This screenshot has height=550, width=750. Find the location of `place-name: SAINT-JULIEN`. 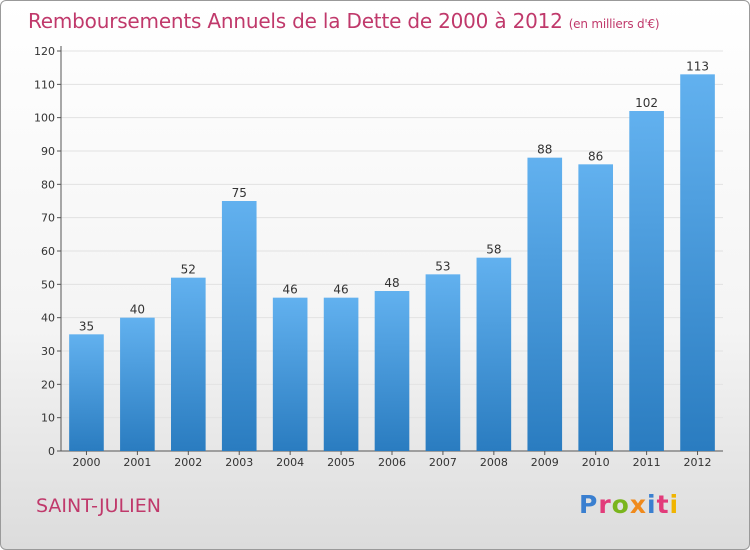

place-name: SAINT-JULIEN is located at coordinates (98, 506).